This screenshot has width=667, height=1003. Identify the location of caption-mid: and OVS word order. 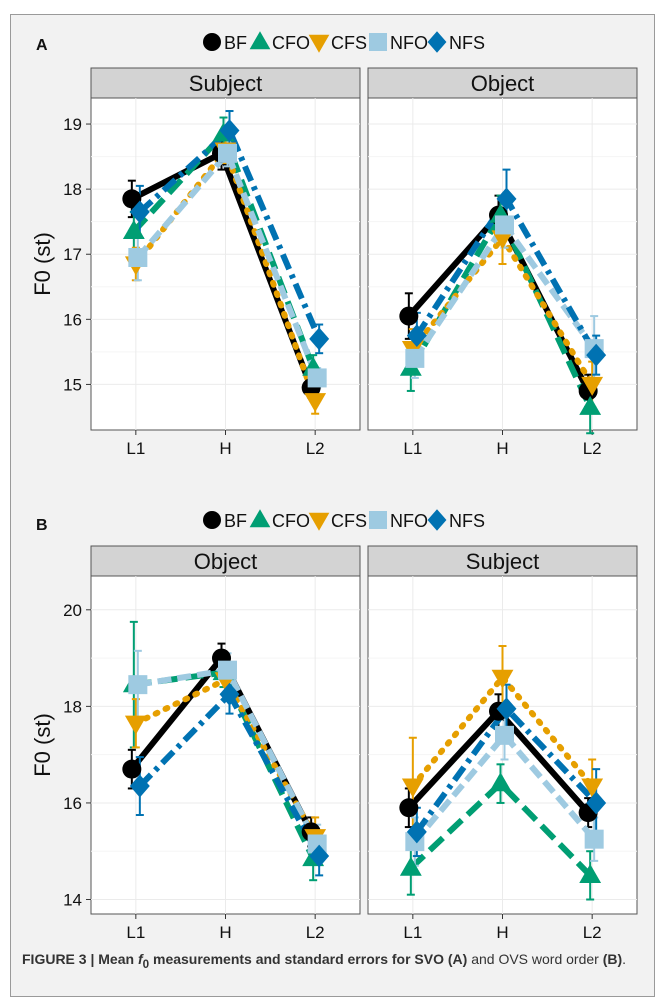
(535, 959).